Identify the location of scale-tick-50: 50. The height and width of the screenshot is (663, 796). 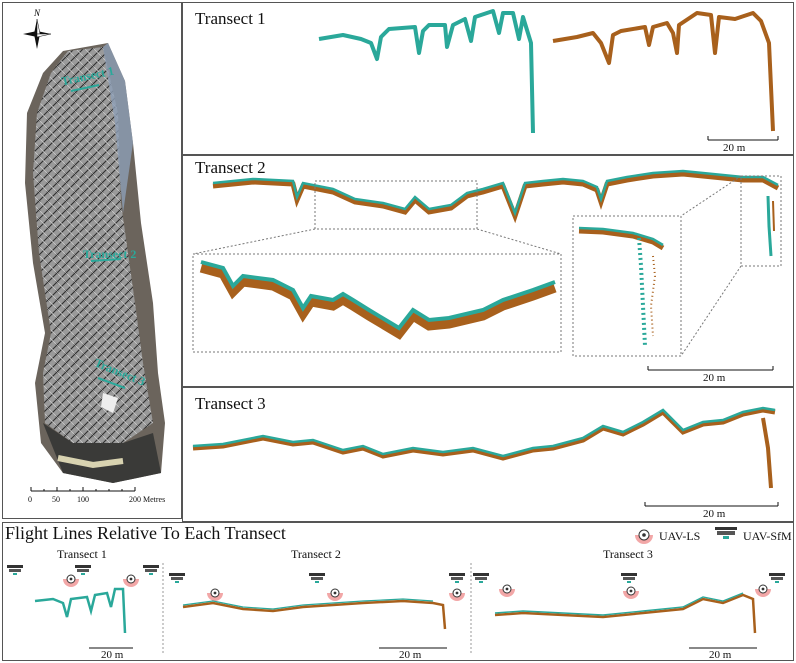
(56, 499).